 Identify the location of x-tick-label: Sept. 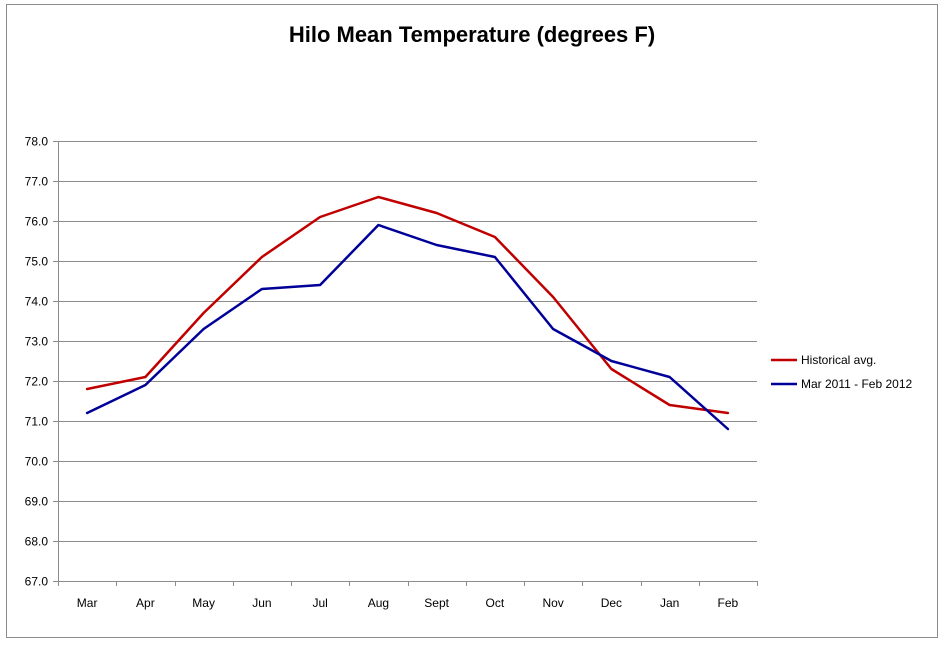
(436, 603).